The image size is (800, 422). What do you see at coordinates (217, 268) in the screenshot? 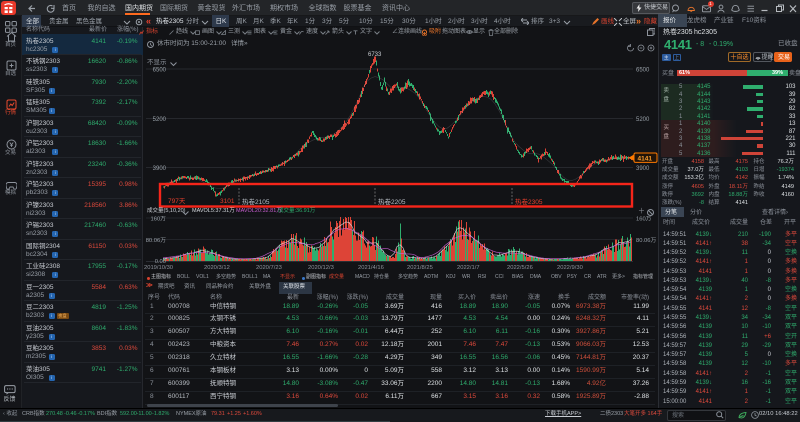
I see `svg-text: 2020/3/12` at bounding box center [217, 268].